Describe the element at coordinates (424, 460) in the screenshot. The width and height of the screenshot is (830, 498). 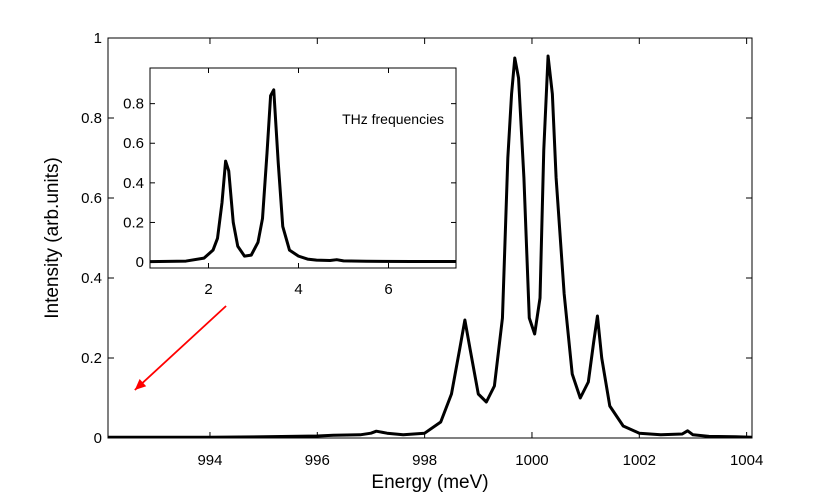
I see `main-xtick-label: 998` at that location.